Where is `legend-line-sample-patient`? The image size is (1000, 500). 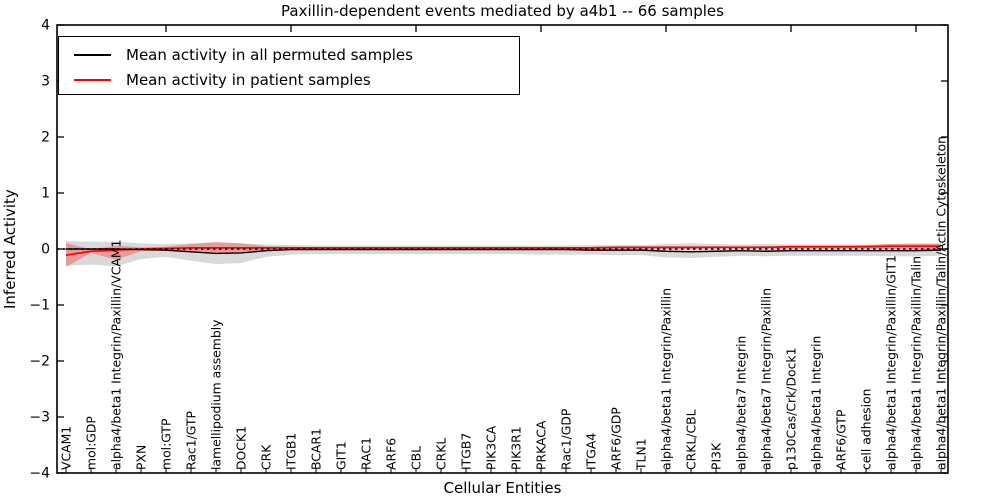
legend-line-sample-patient is located at coordinates (92, 79).